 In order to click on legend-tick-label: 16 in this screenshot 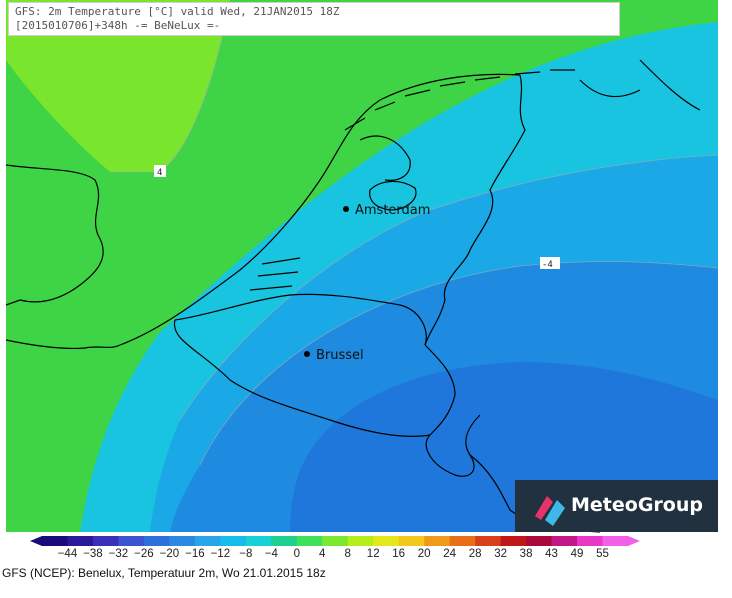, I will do `click(399, 554)`.